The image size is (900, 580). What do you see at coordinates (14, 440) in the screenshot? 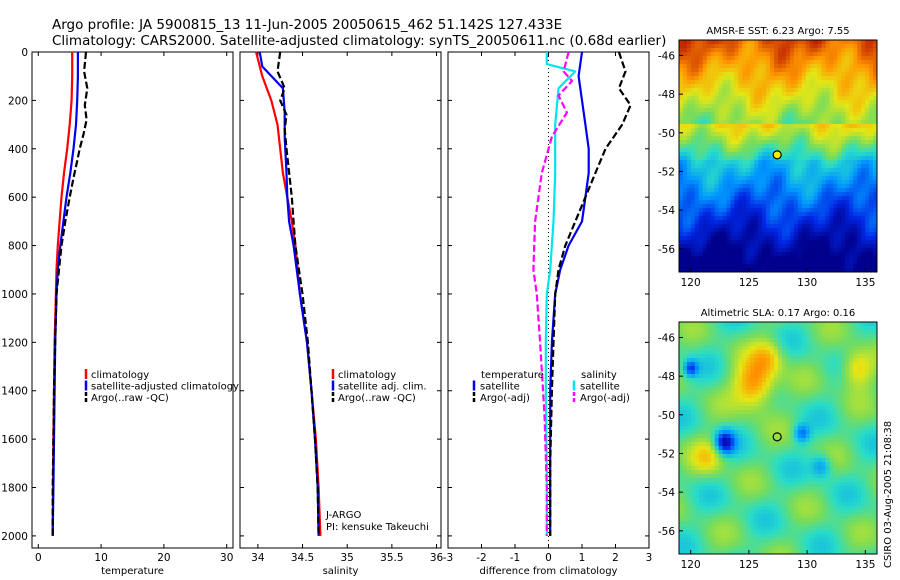
I see `y-tick-label: 1600` at bounding box center [14, 440].